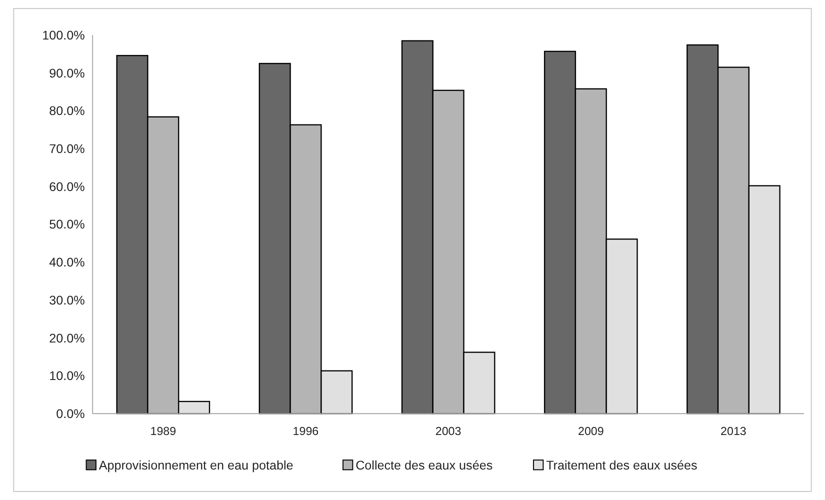  I want to click on y-tick-label: 100.0%, so click(63, 35).